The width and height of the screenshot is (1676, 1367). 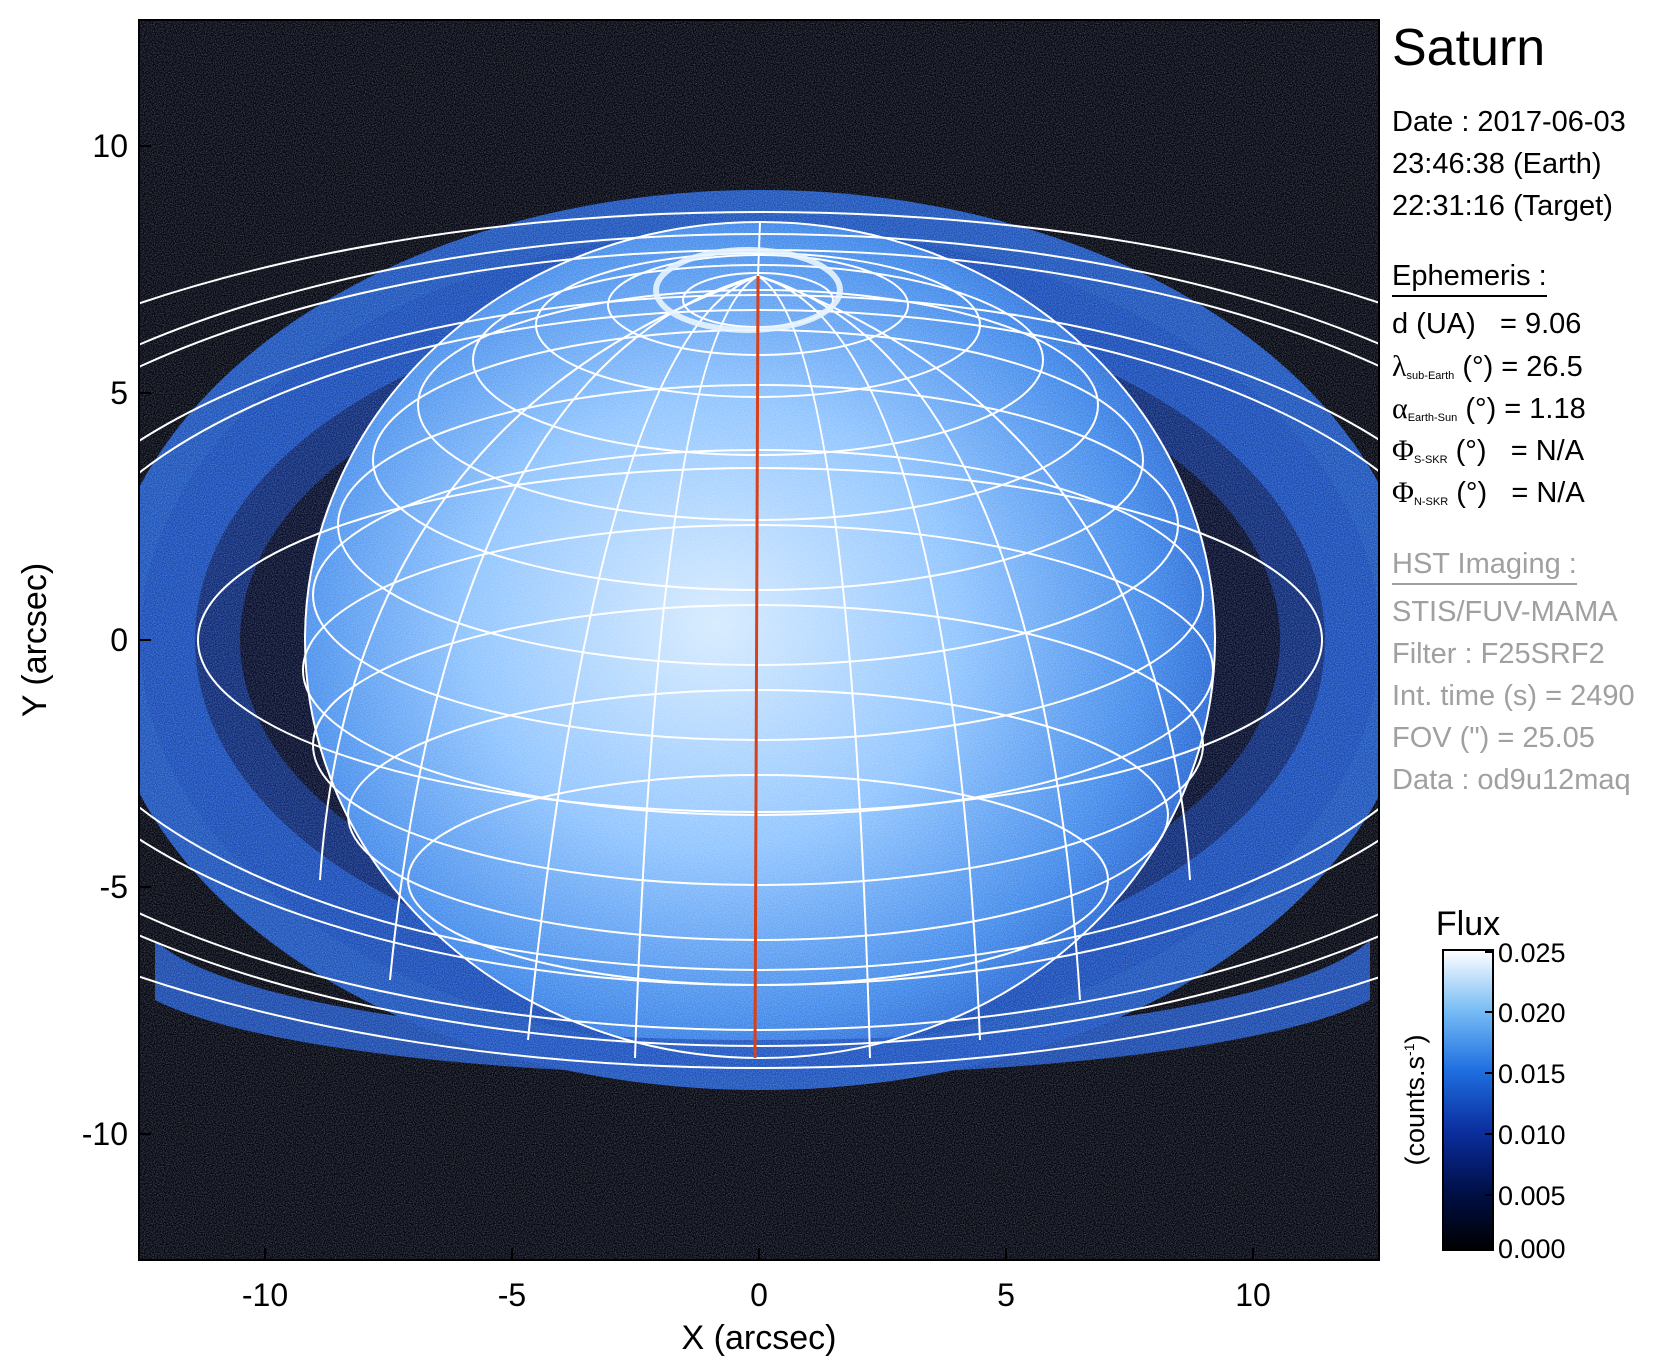 What do you see at coordinates (110, 146) in the screenshot?
I see `y-tick-label: 10` at bounding box center [110, 146].